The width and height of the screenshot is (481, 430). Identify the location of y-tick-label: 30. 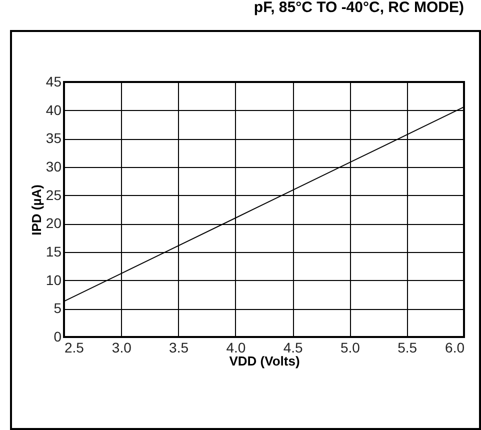
(54, 166).